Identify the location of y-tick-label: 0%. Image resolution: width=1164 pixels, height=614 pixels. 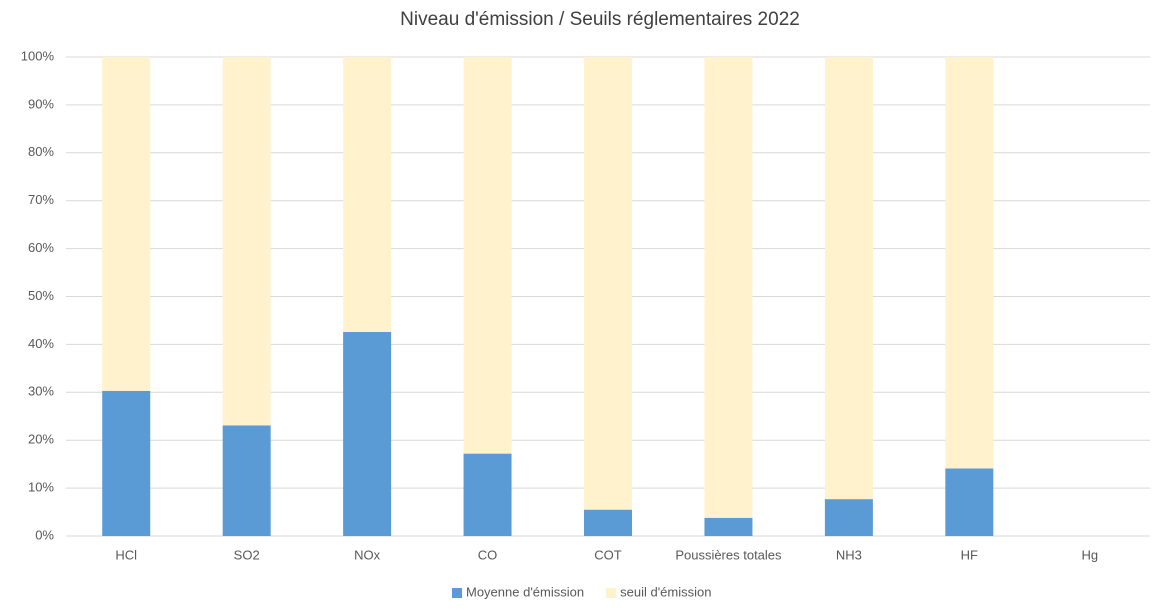
(44, 534).